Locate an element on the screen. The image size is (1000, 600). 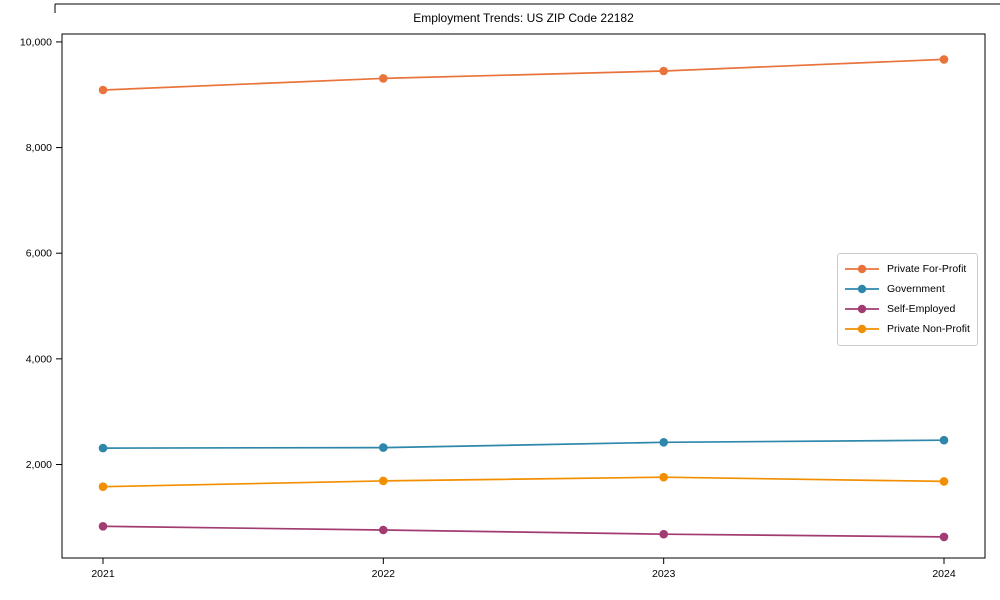
data-point-private-non-profit-2024 is located at coordinates (944, 481).